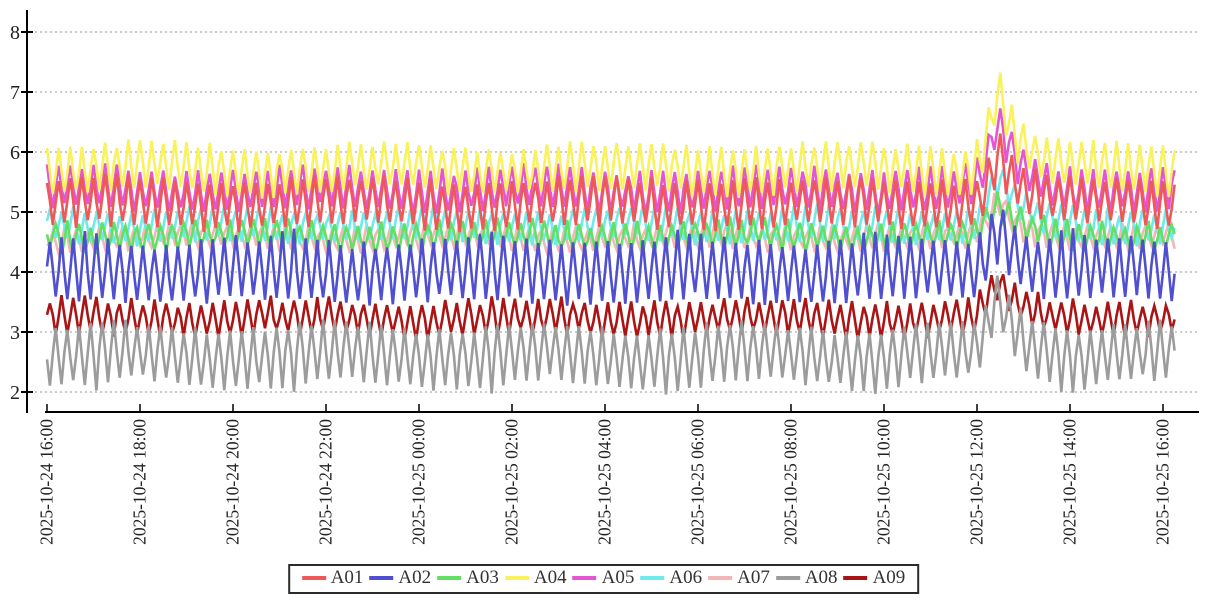 This screenshot has height=600, width=1207. I want to click on y-tick-labels: 2 3 4 5 6 7 8, so click(15, 213).